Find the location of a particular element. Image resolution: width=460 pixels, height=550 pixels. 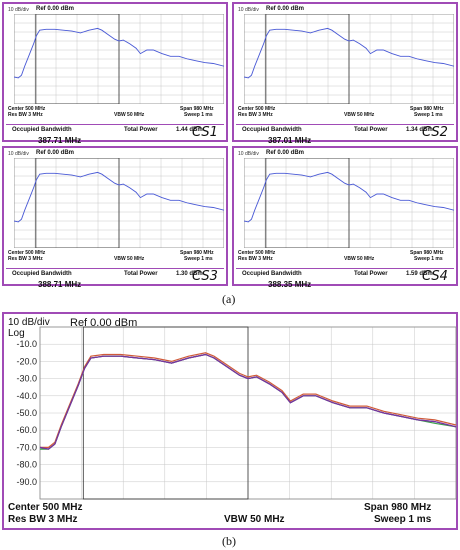

total-power-value: 1.34 dBm is located at coordinates (419, 130).